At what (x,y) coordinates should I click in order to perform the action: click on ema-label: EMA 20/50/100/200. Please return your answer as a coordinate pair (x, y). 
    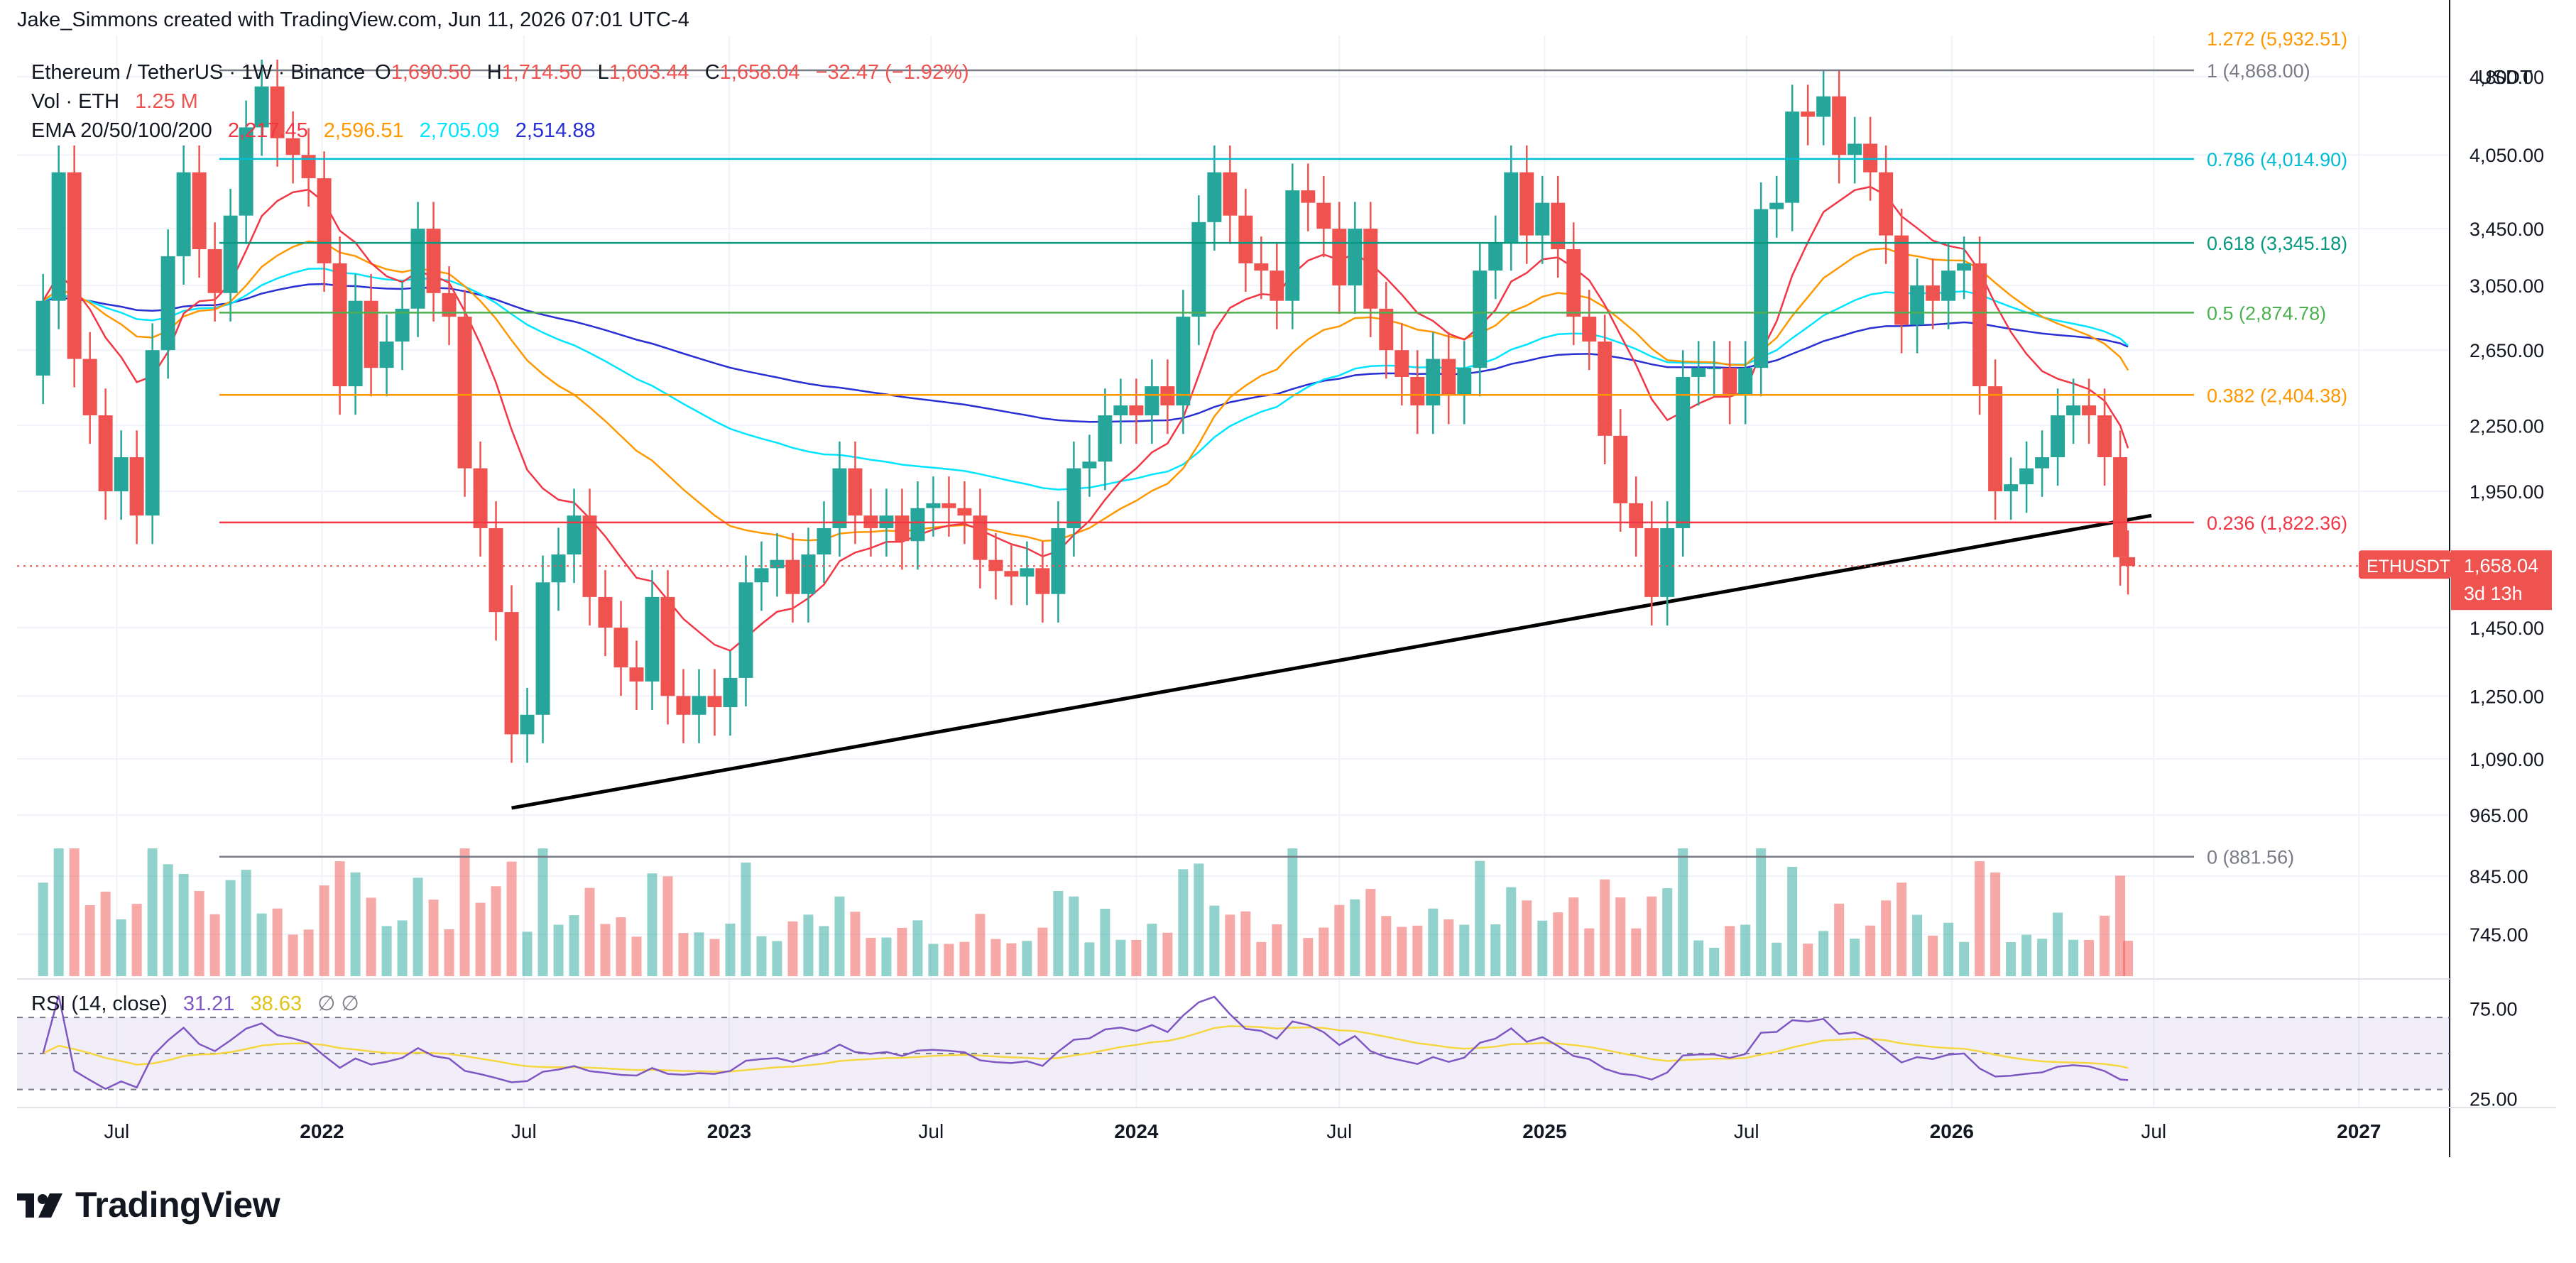
    Looking at the image, I should click on (121, 130).